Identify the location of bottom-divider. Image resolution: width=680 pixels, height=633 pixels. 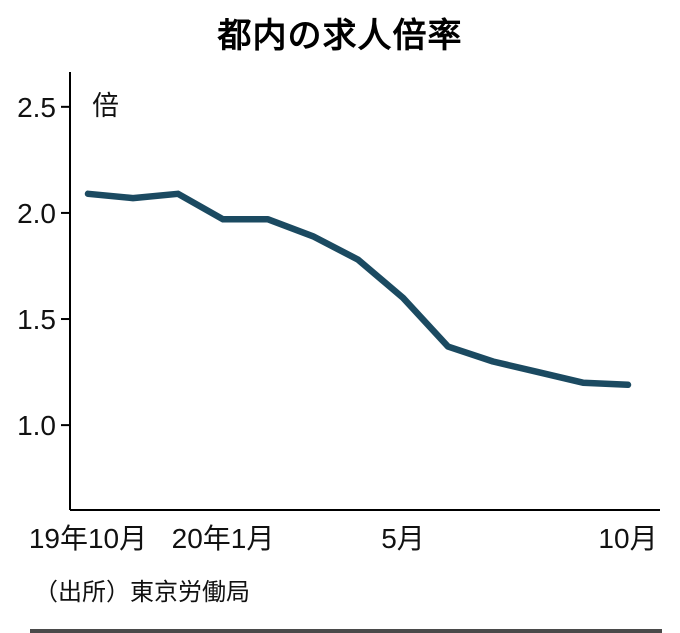
(346, 631).